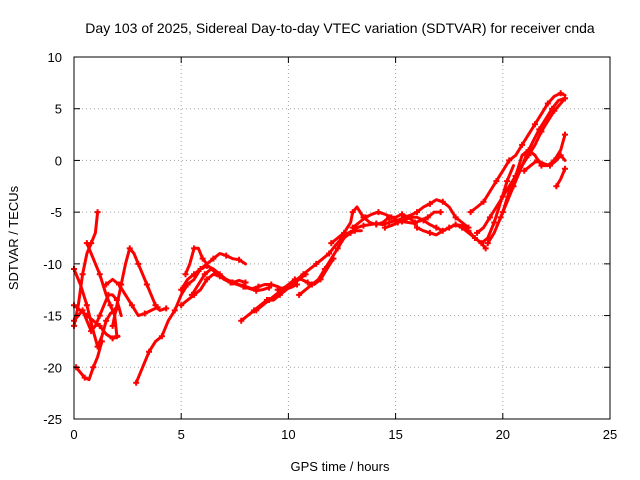  I want to click on y-tick-label: 5, so click(58, 109).